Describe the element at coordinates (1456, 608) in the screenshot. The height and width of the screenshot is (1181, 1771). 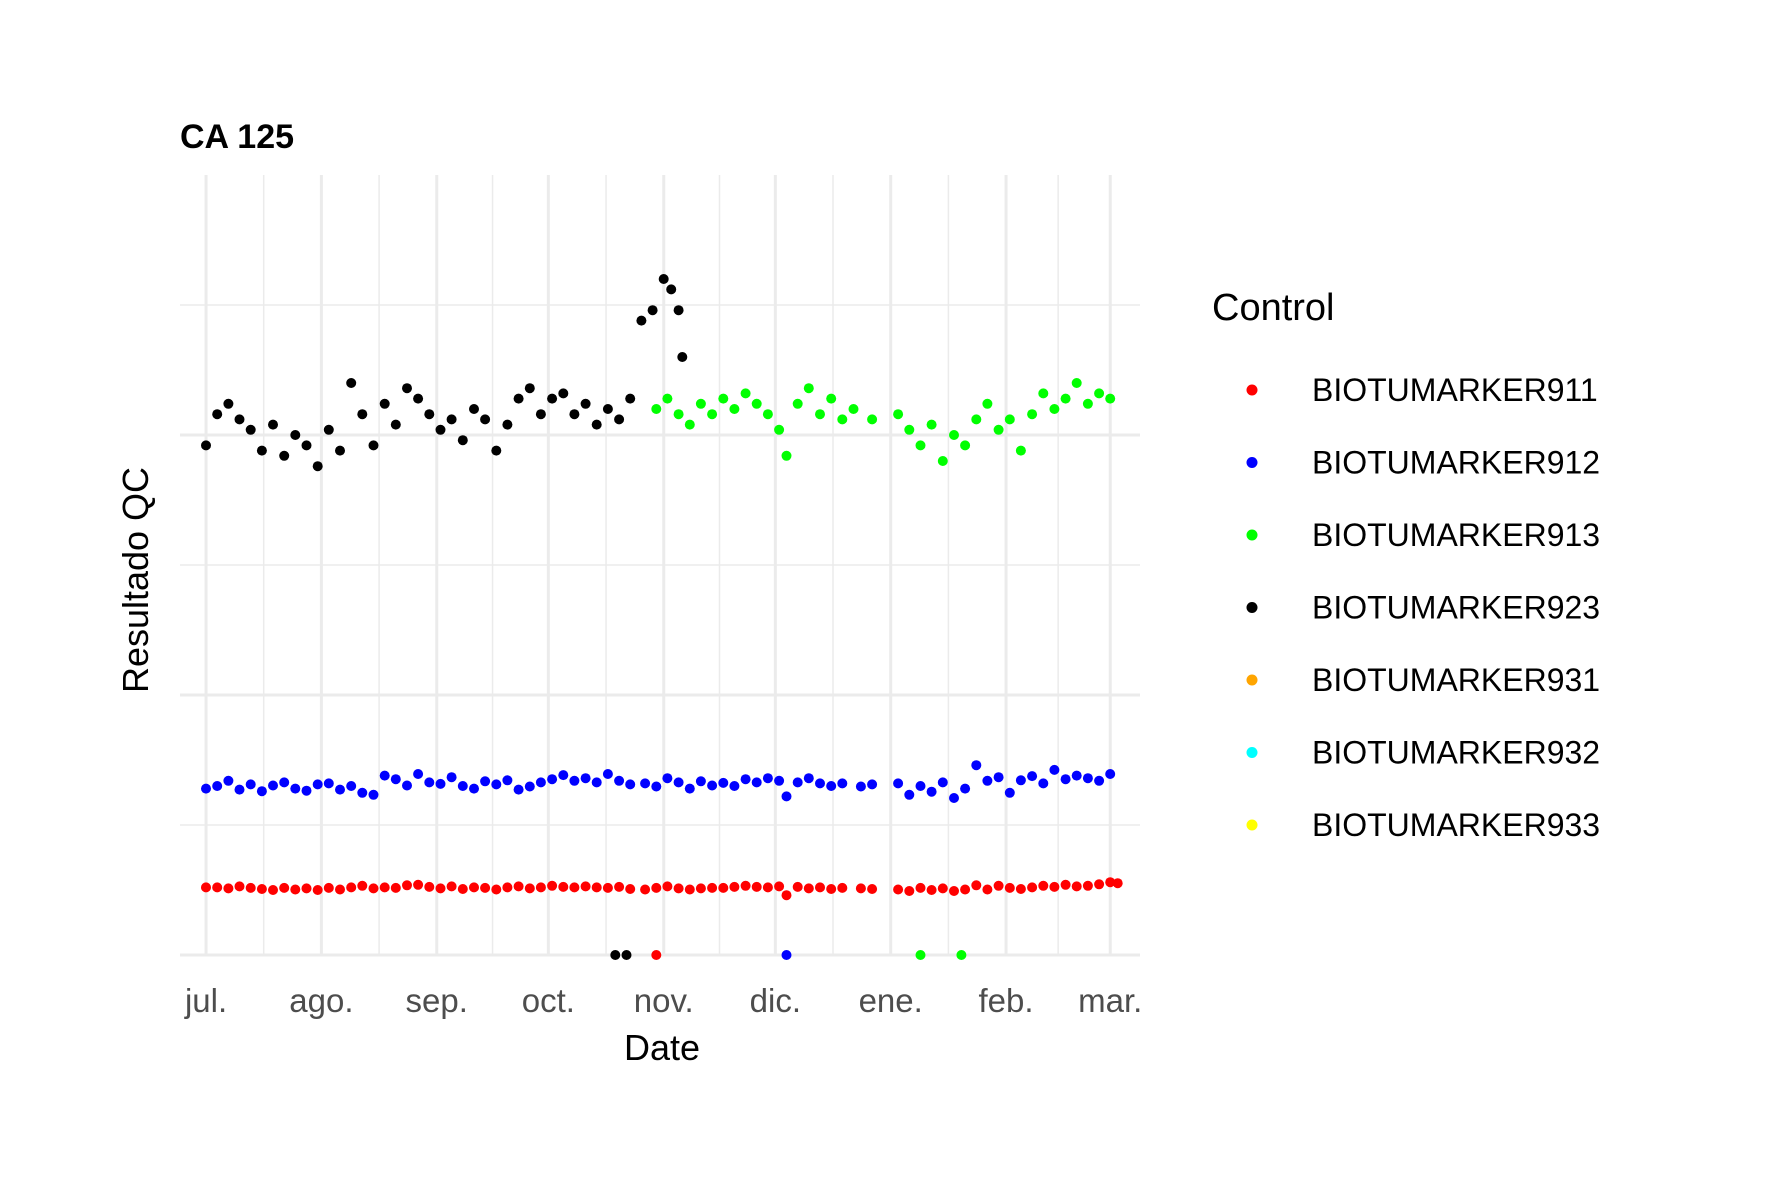
I see `legend-label: BIOTUMARKER923` at that location.